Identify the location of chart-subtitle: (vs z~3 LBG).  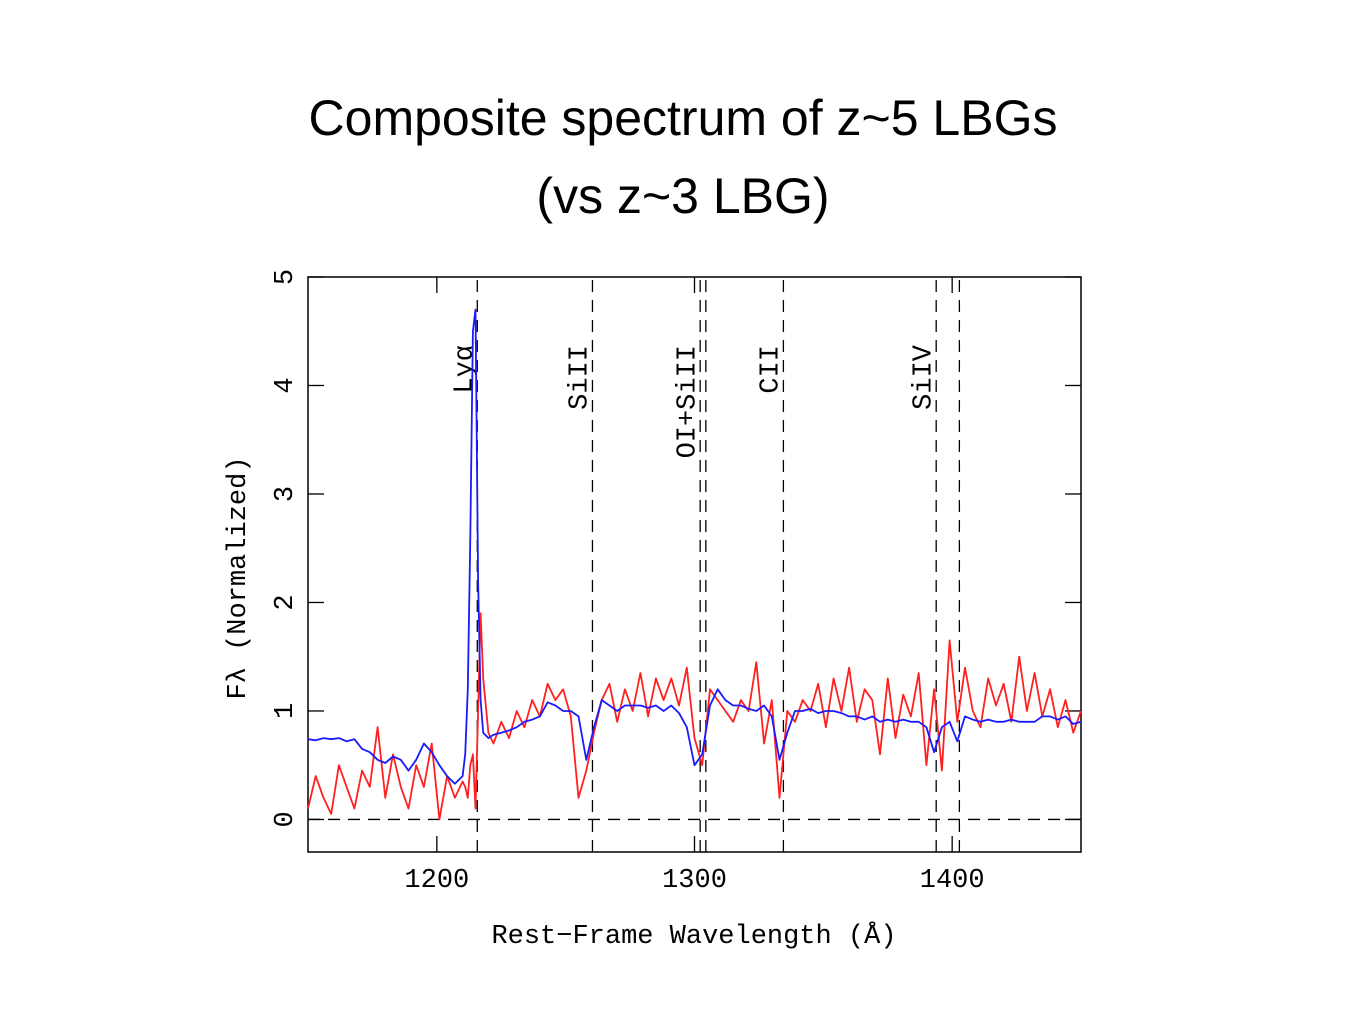
(682, 196).